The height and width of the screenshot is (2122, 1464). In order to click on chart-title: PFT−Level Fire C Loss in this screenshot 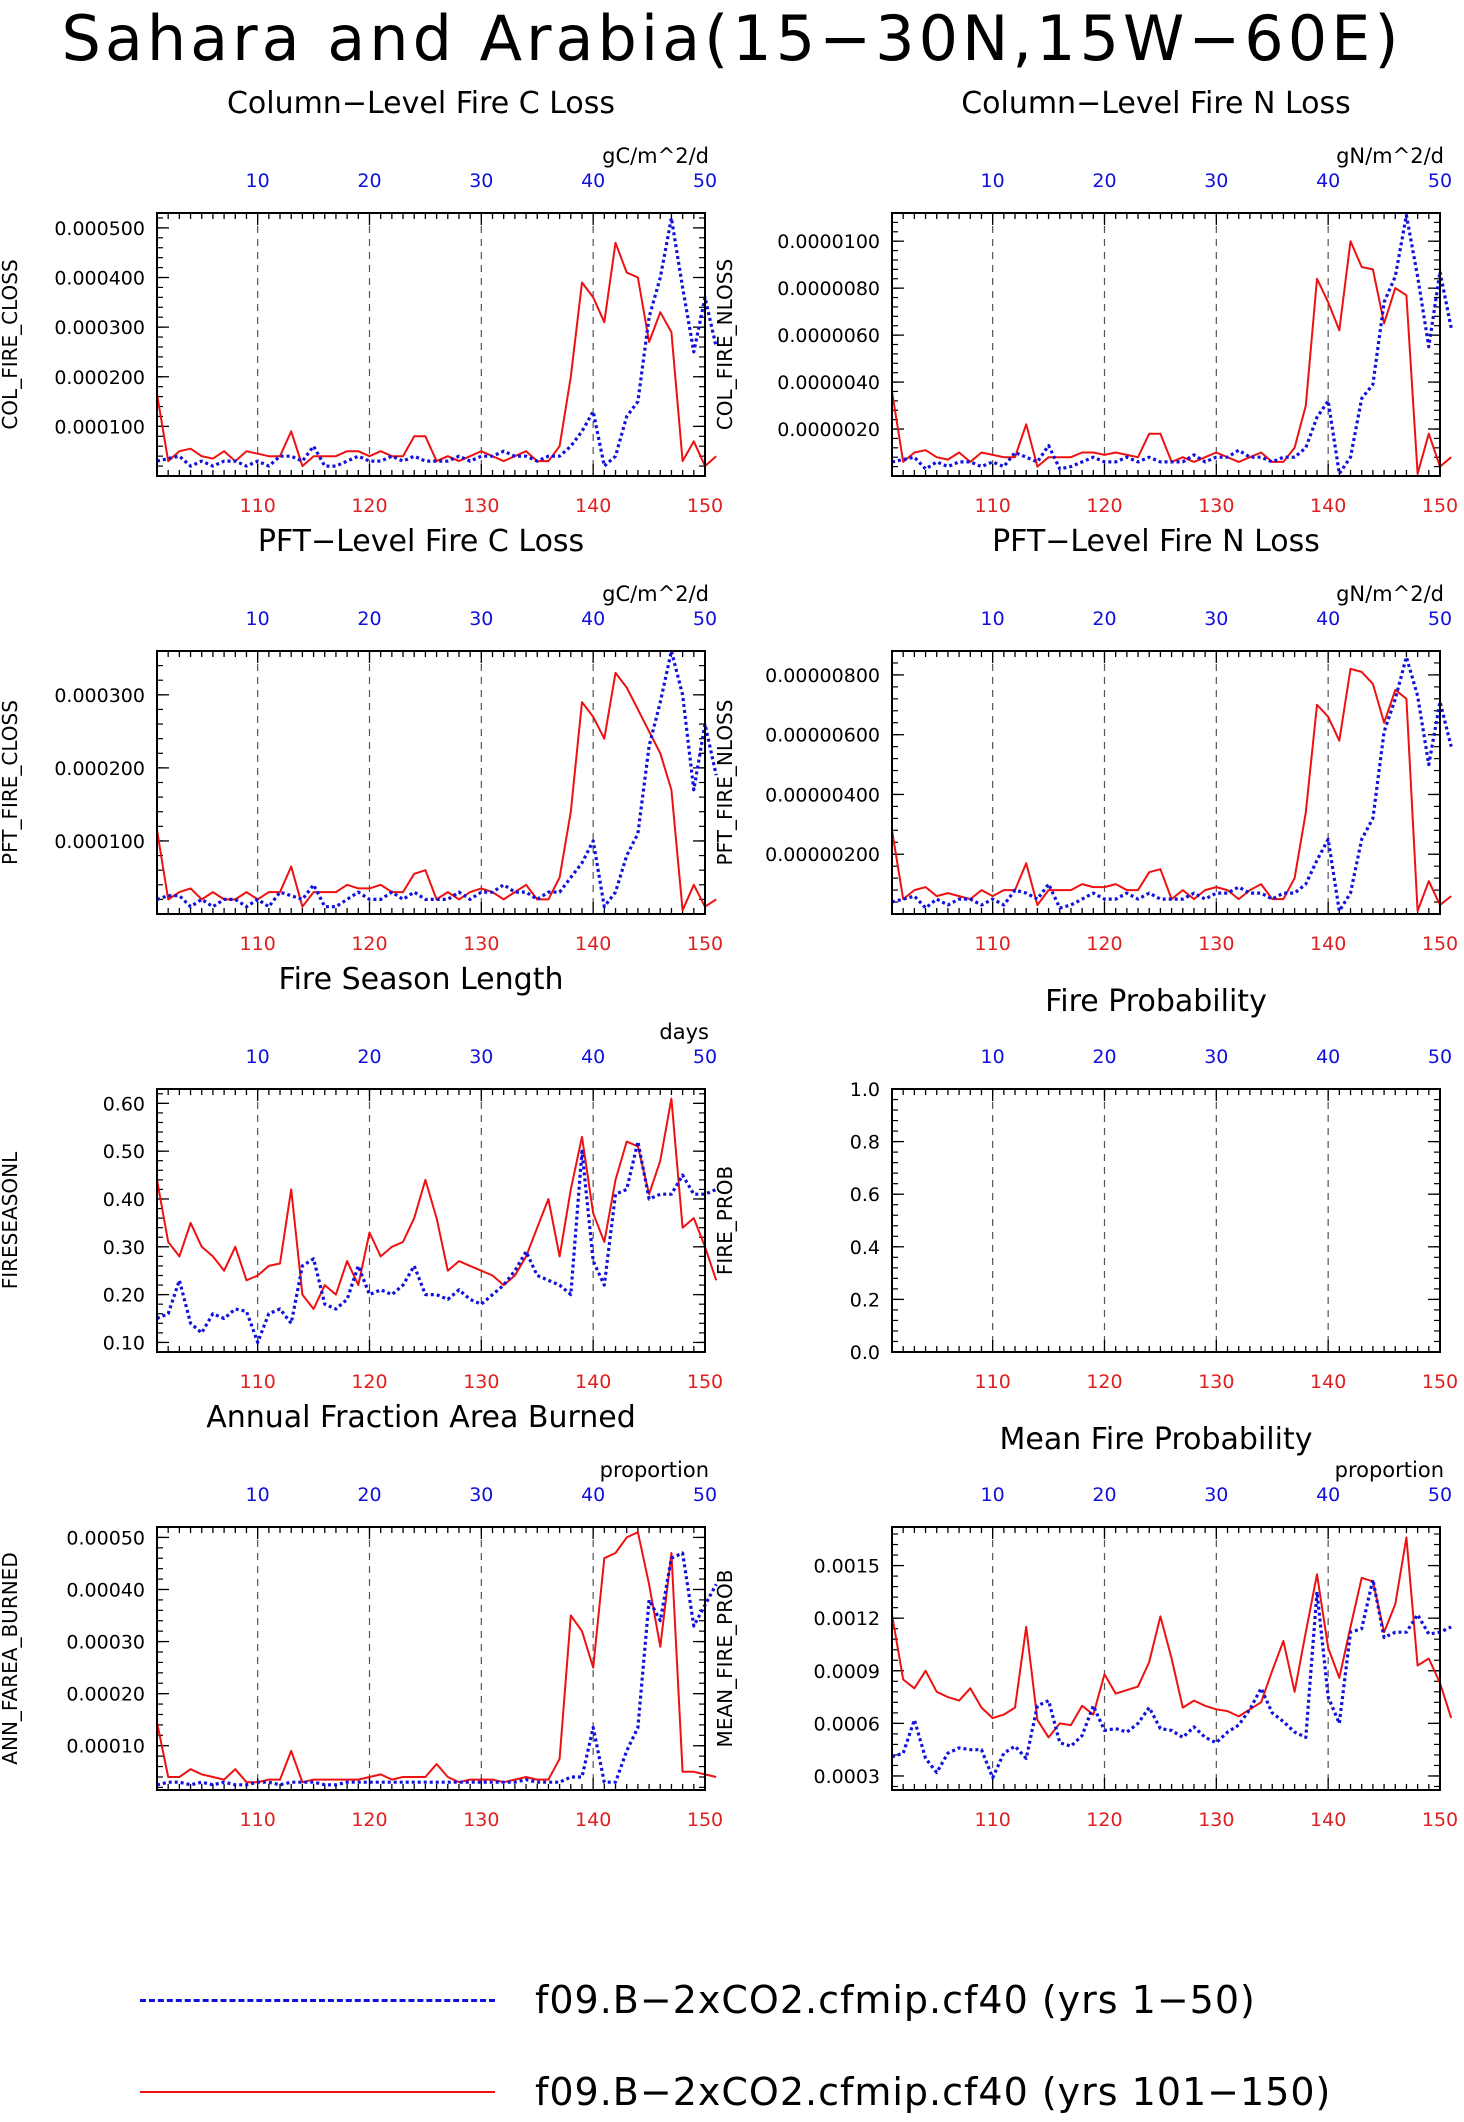, I will do `click(421, 541)`.